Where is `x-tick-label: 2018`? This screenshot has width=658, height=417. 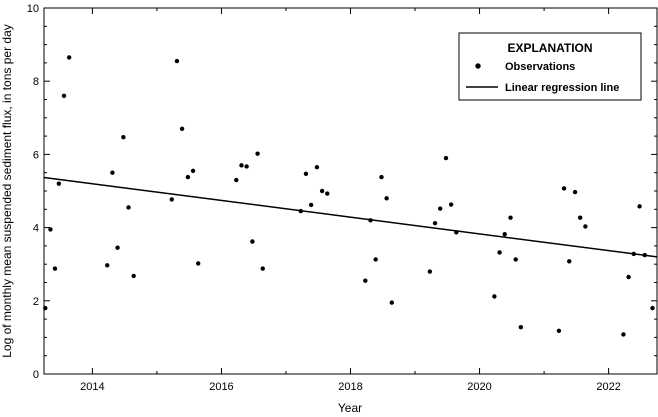
x-tick-label: 2018 is located at coordinates (350, 387).